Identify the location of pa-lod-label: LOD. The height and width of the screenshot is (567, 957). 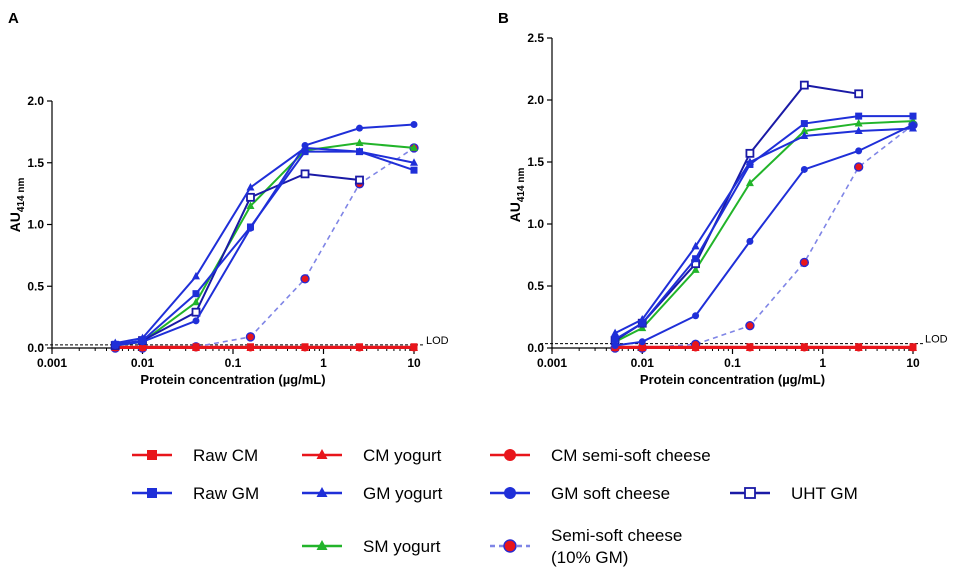
(437, 341).